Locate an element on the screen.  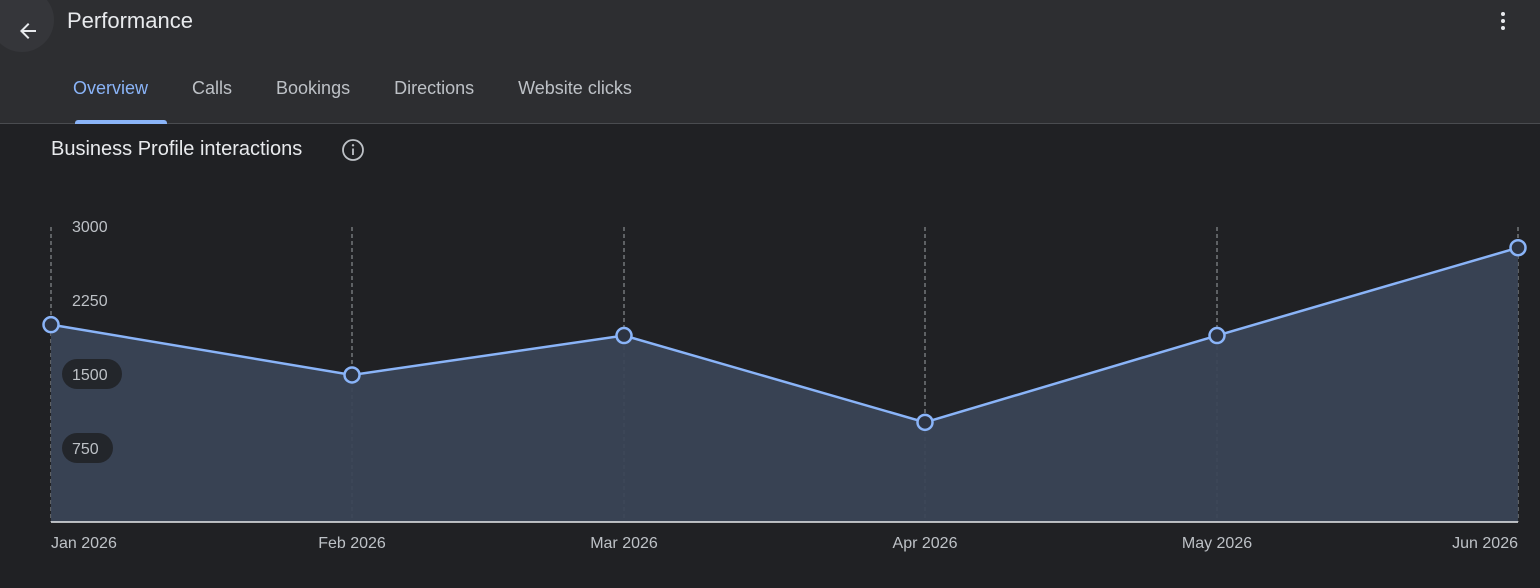
x-tick-label-2: Feb 2026 is located at coordinates (352, 543).